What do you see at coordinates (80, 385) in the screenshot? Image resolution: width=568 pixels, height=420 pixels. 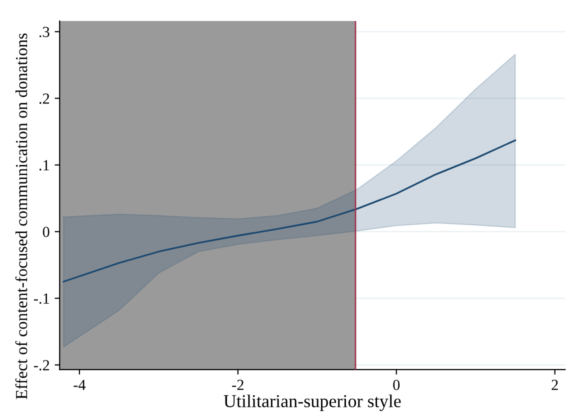 I see `x-tick-label: -4` at bounding box center [80, 385].